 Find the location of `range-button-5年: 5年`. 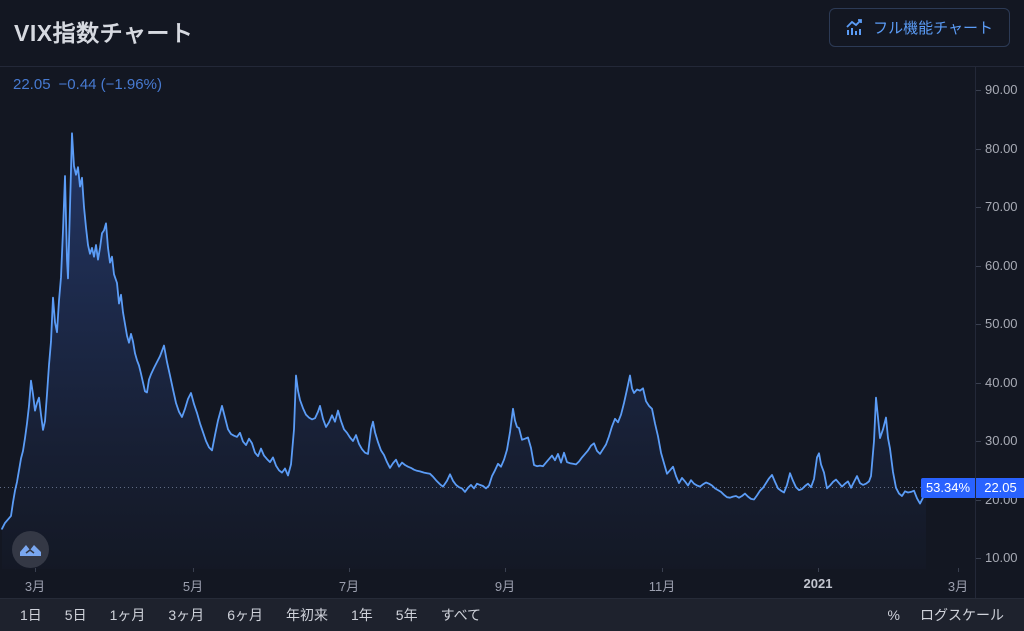

range-button-5年: 5年 is located at coordinates (406, 615).